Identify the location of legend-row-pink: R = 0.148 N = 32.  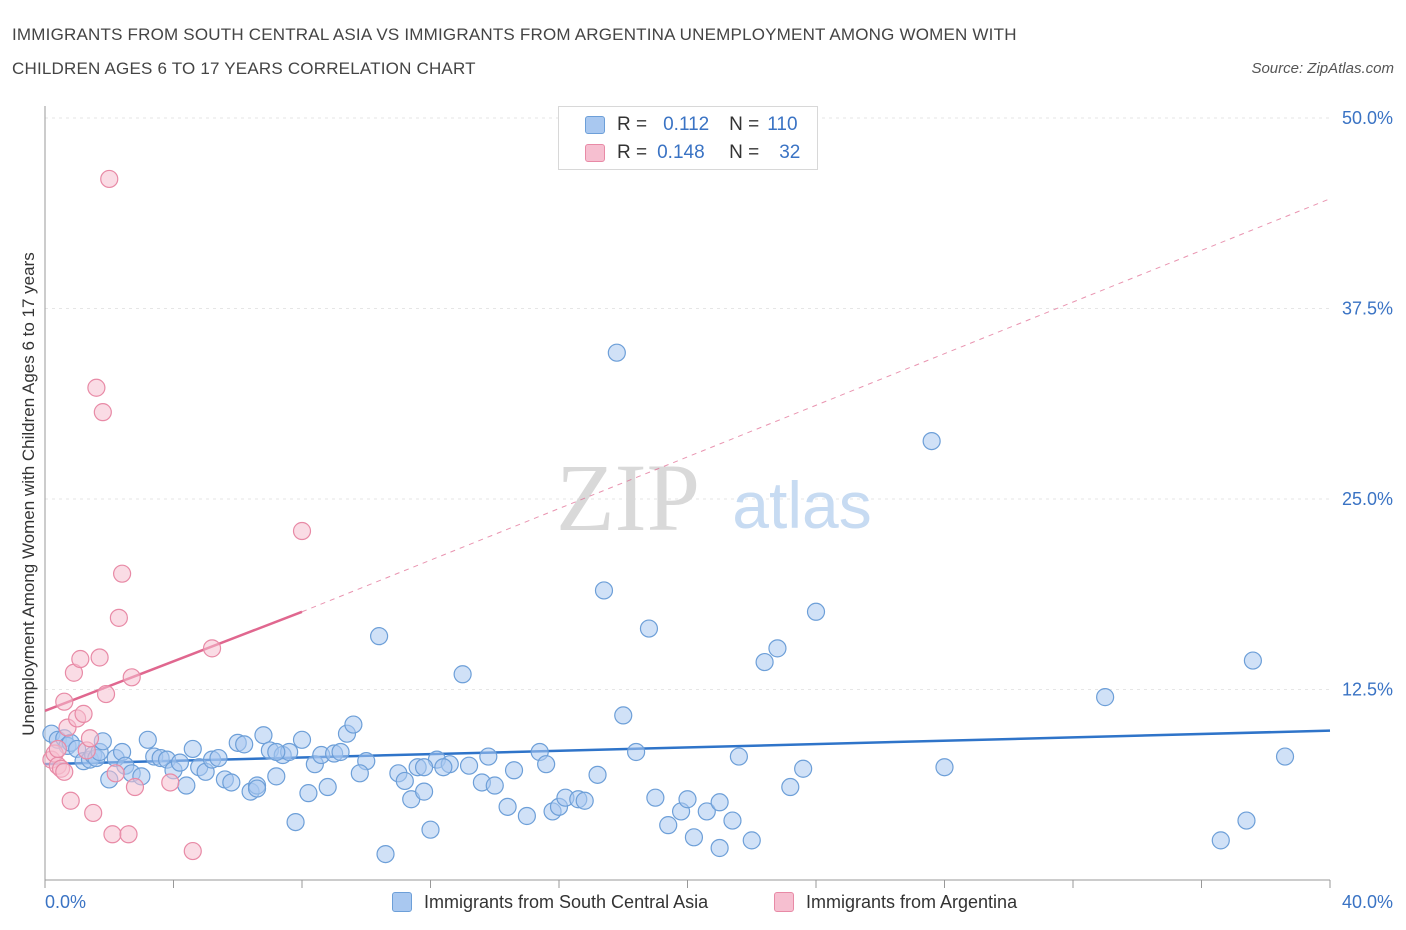
(692, 153).